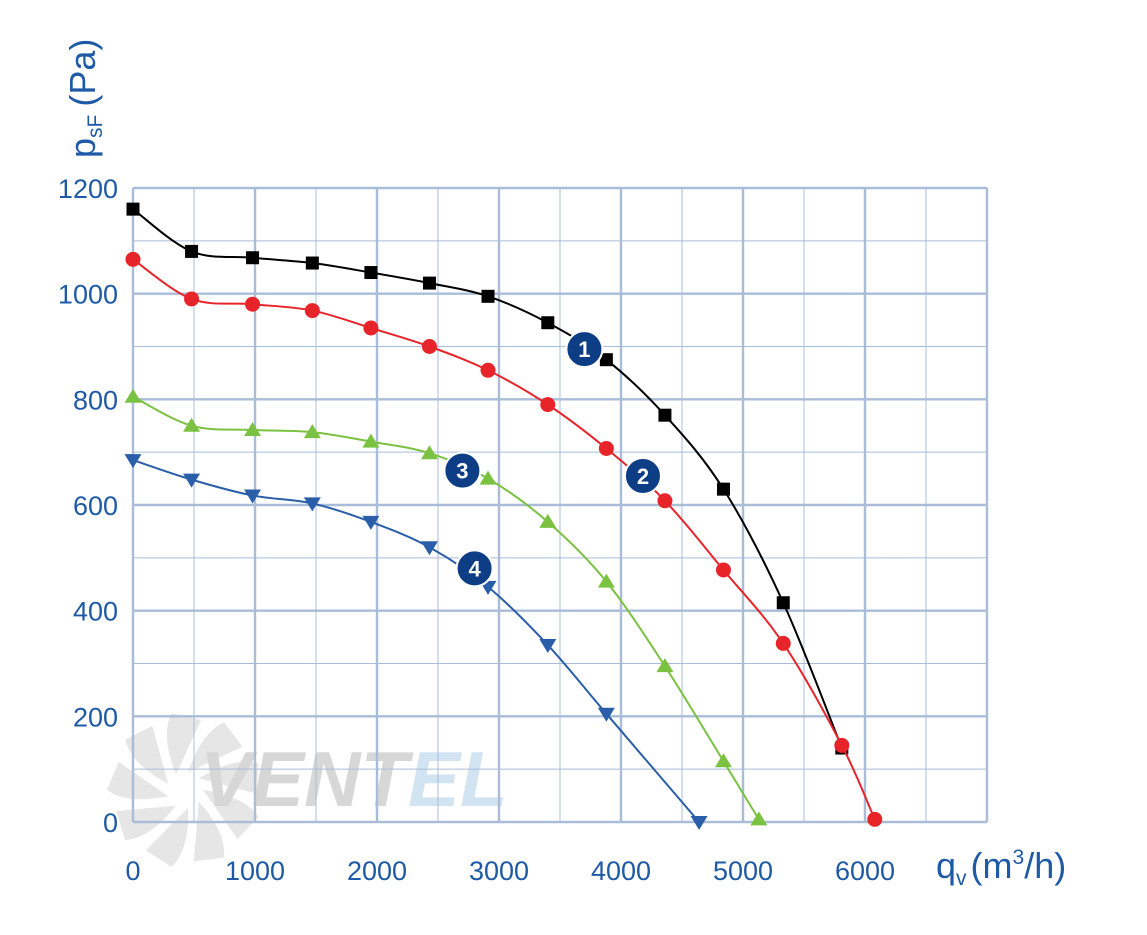 Image resolution: width=1147 pixels, height=935 pixels. What do you see at coordinates (743, 871) in the screenshot?
I see `x-tick-label: 5000` at bounding box center [743, 871].